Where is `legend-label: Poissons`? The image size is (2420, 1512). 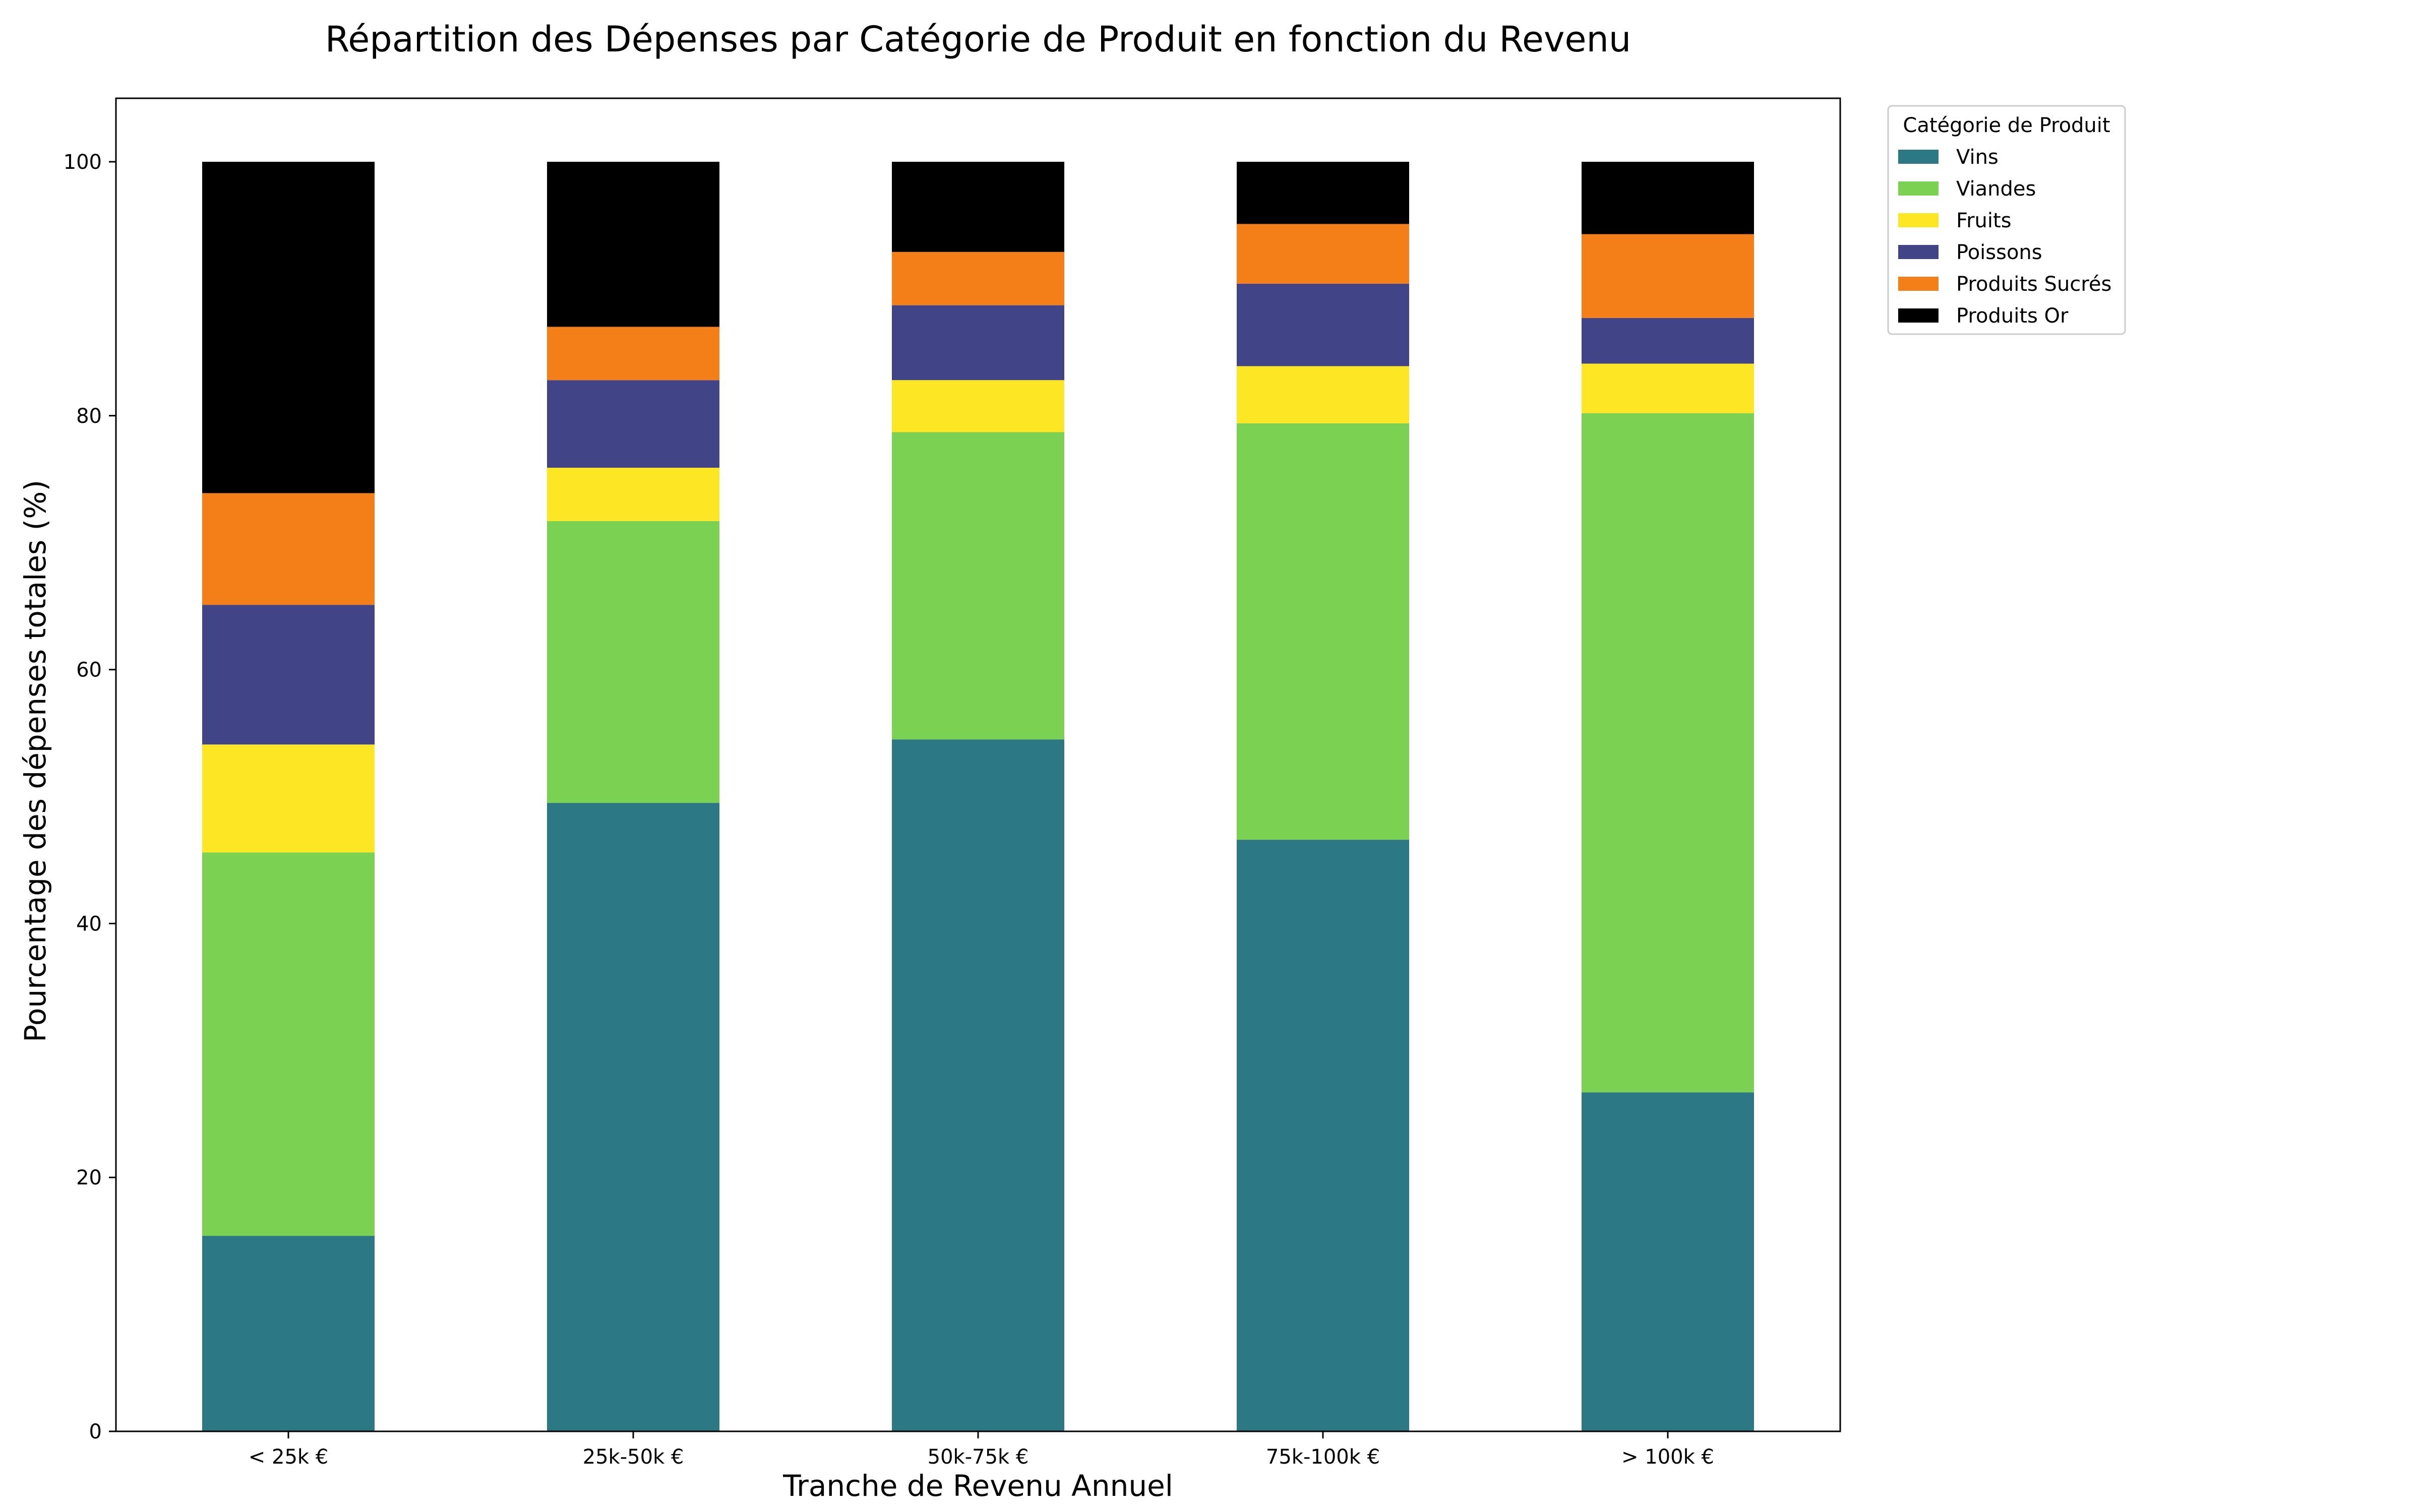 legend-label: Poissons is located at coordinates (1999, 252).